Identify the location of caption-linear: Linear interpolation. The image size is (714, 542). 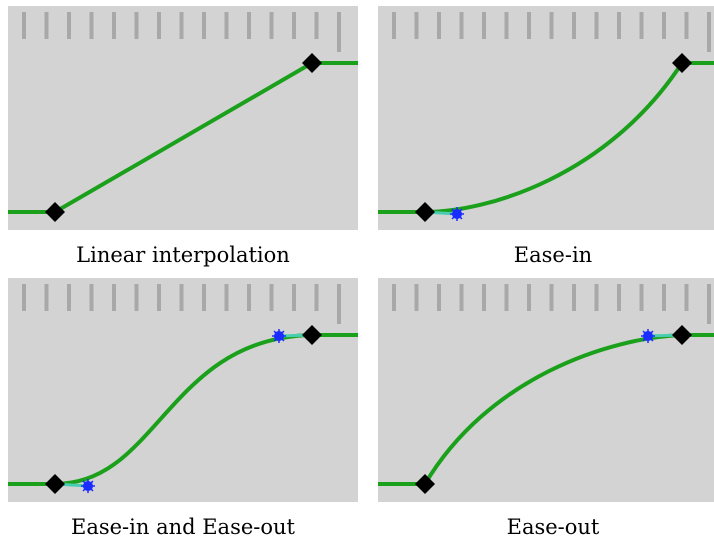
(183, 255).